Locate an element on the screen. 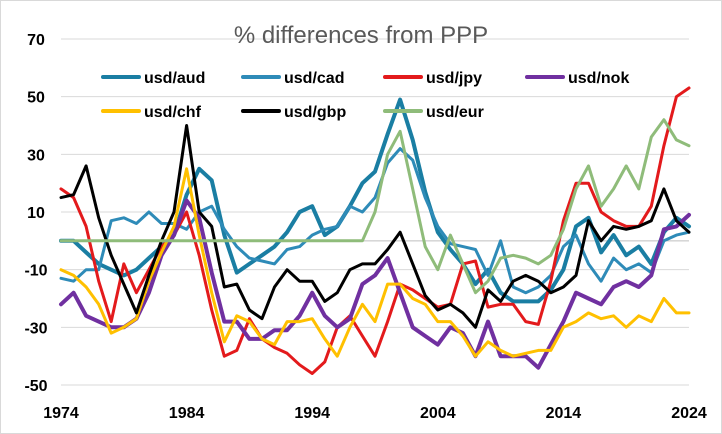  legend-label: usd/gbp is located at coordinates (315, 112).